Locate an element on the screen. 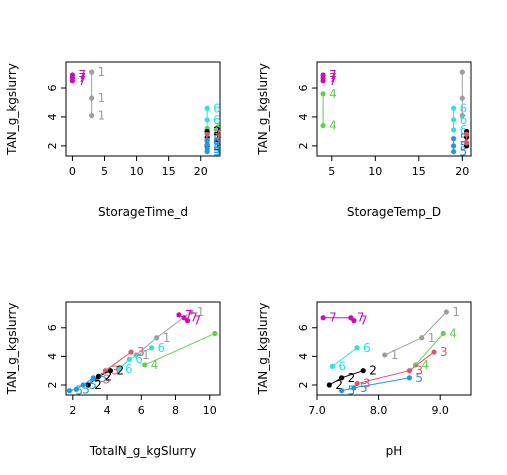  y-tick-label: 4 is located at coordinates (52, 116).